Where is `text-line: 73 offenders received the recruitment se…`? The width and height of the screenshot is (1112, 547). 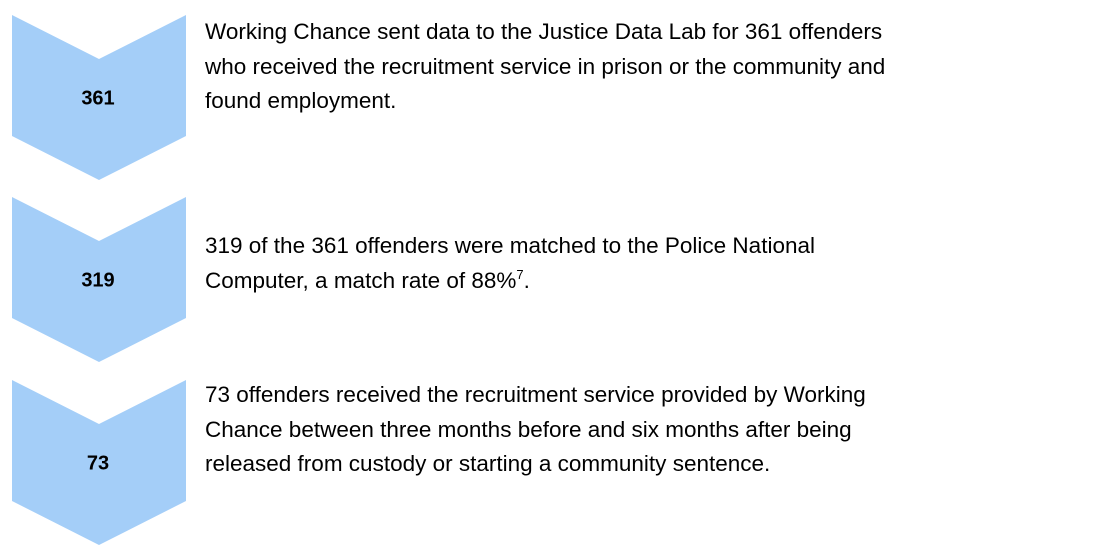 text-line: 73 offenders received the recruitment se… is located at coordinates (535, 394).